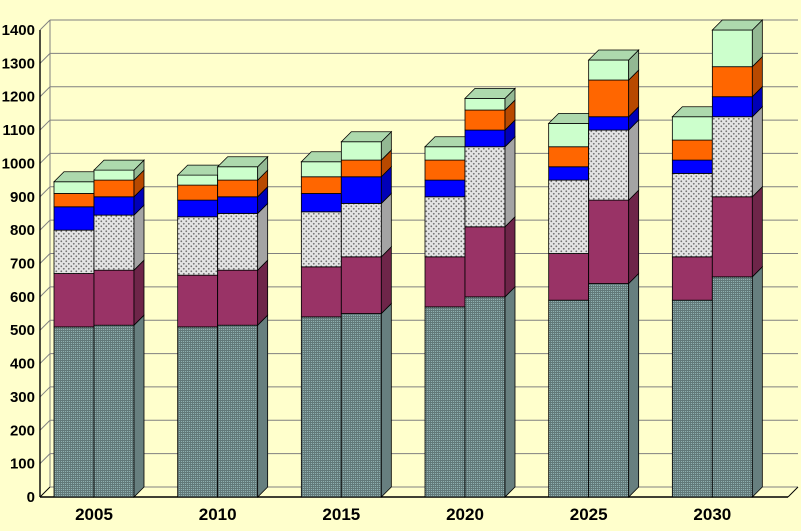 The width and height of the screenshot is (801, 531). I want to click on y-axis-label: 1200, so click(18, 97).